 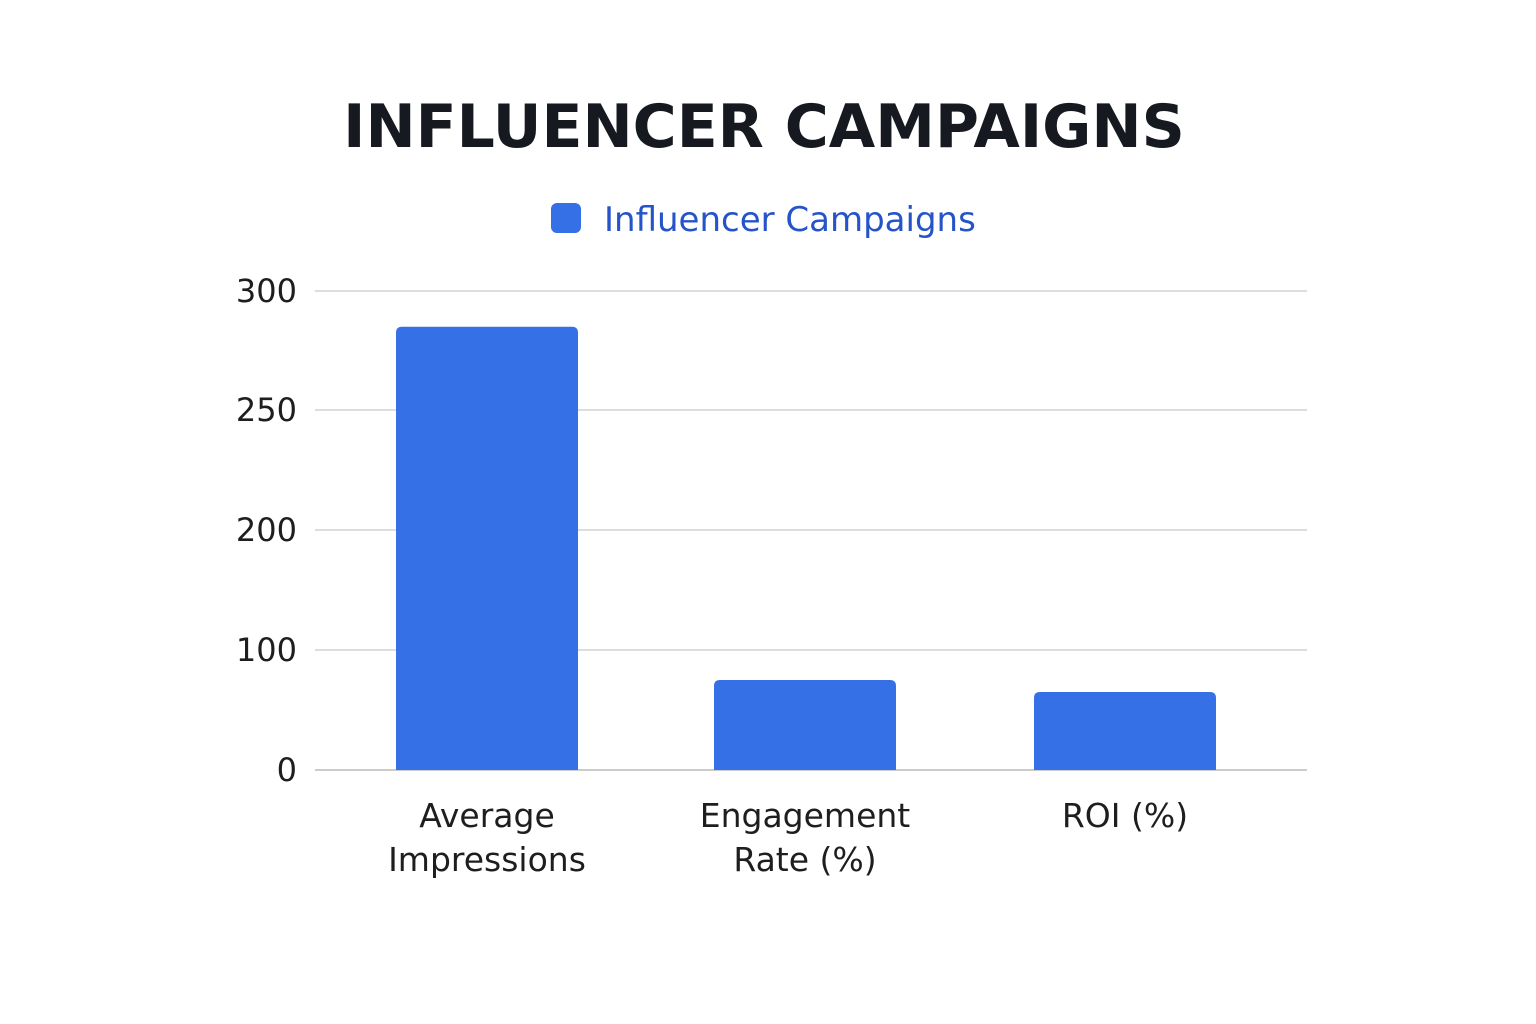 I want to click on y-tick-label: 0, so click(x=287, y=770).